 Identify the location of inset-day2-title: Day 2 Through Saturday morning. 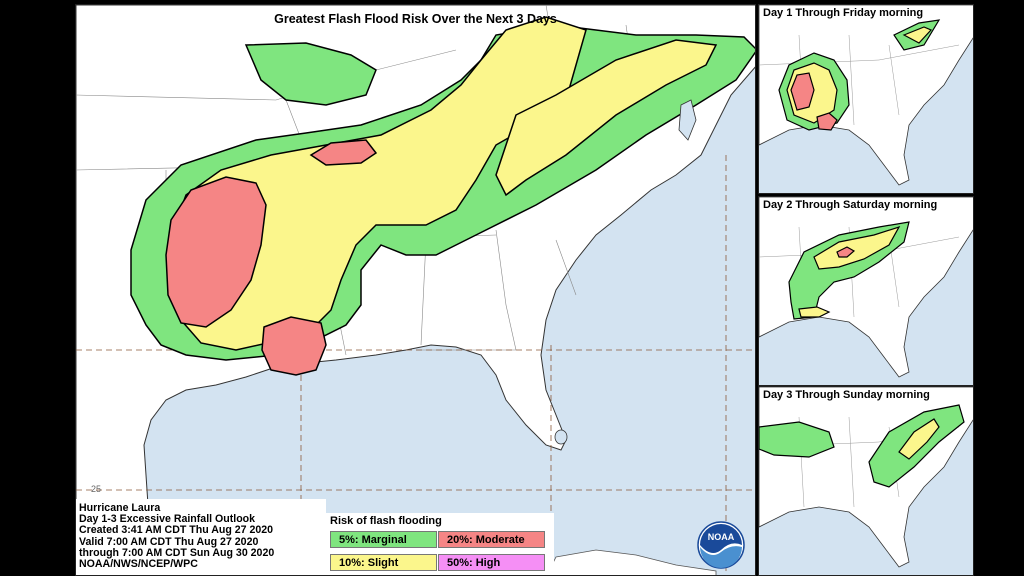
(852, 205).